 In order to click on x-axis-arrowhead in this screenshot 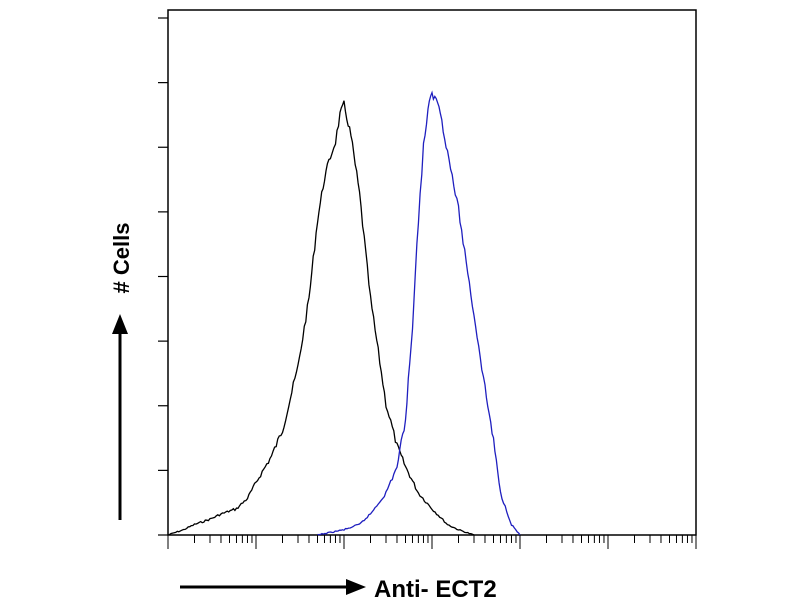, I will do `click(356, 587)`.